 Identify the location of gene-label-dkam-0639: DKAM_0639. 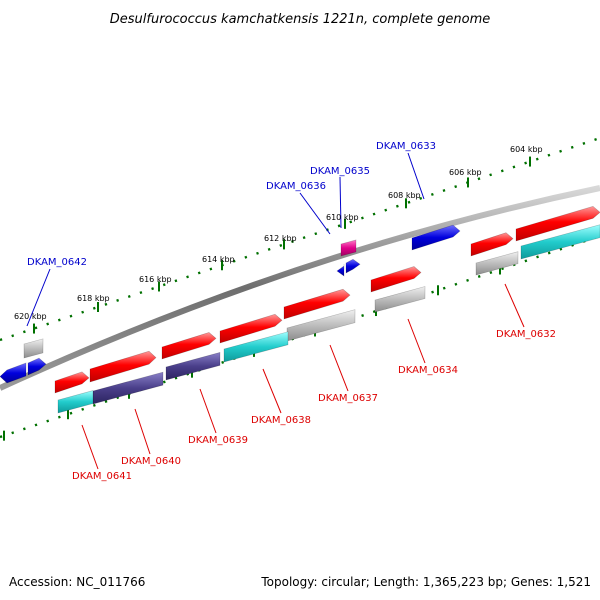
(218, 440).